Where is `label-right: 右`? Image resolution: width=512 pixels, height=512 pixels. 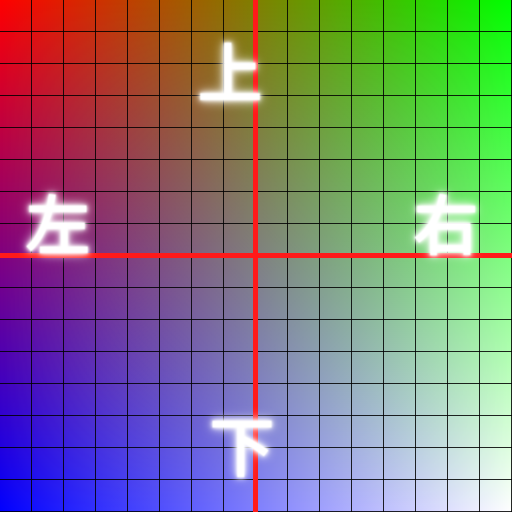
label-right: 右 is located at coordinates (446, 228).